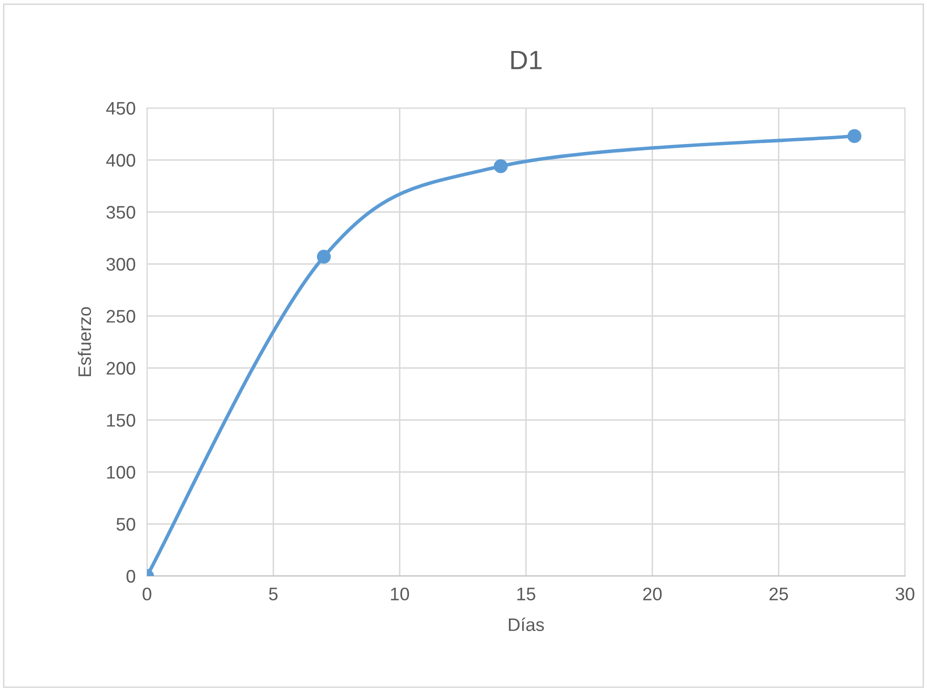  What do you see at coordinates (121, 212) in the screenshot?
I see `y-tick-label: 350` at bounding box center [121, 212].